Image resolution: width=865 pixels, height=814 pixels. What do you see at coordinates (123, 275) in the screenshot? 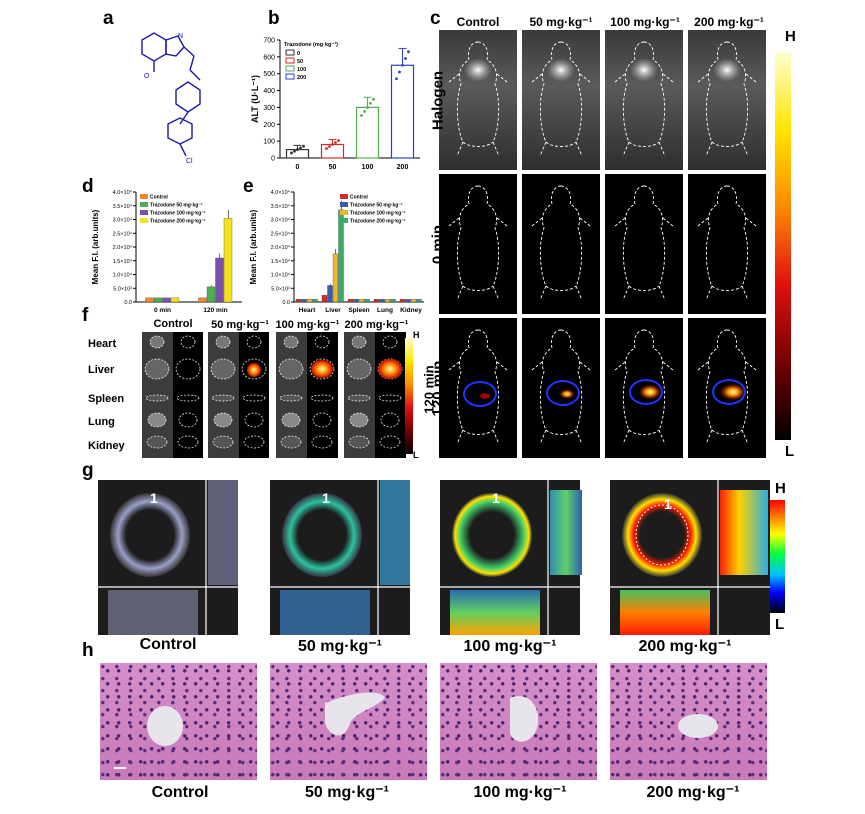
I see `y-tick-label: 1.0×10⁴` at bounding box center [123, 275].